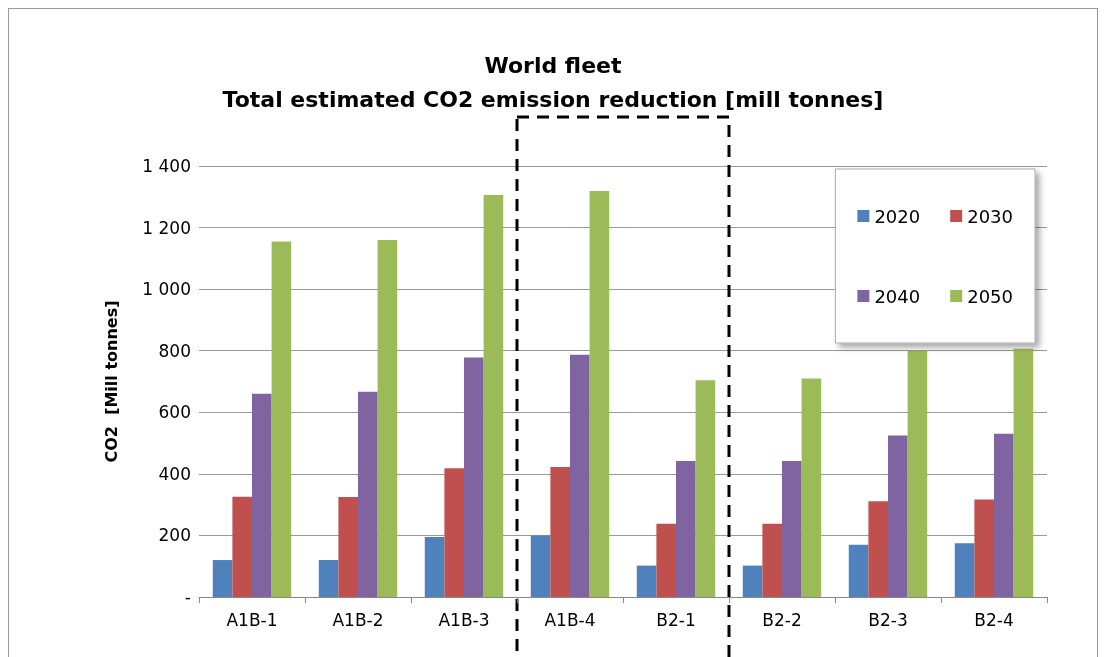 The height and width of the screenshot is (657, 1104). Describe the element at coordinates (990, 216) in the screenshot. I see `legend-label: 2030` at that location.